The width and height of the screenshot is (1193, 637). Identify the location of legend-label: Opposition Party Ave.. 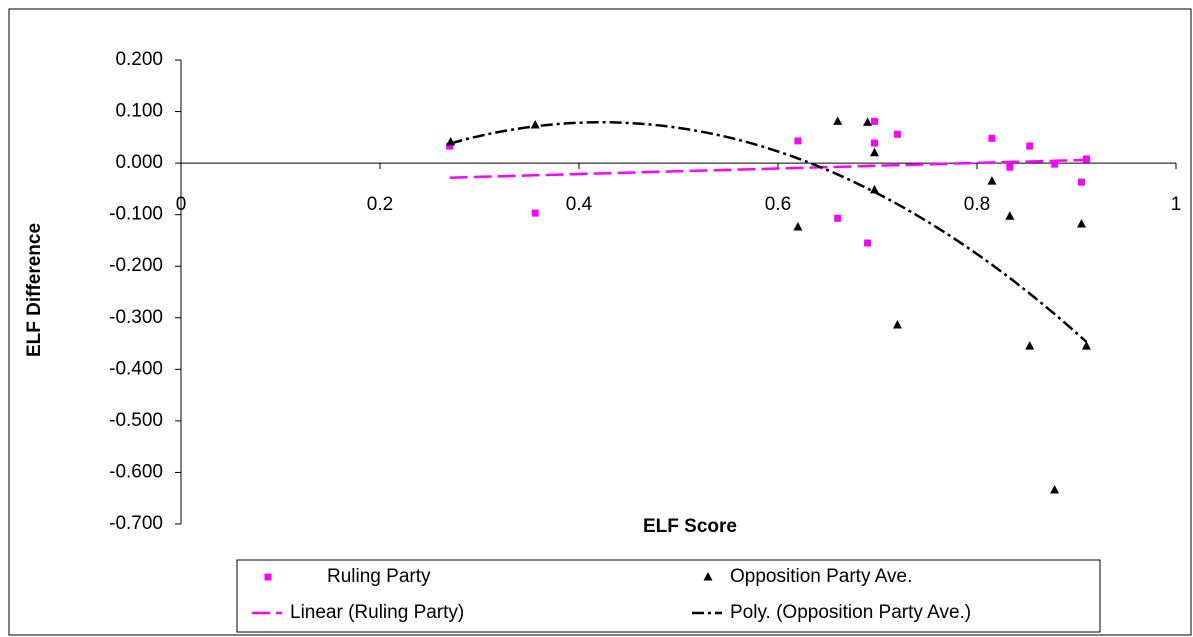
(821, 576).